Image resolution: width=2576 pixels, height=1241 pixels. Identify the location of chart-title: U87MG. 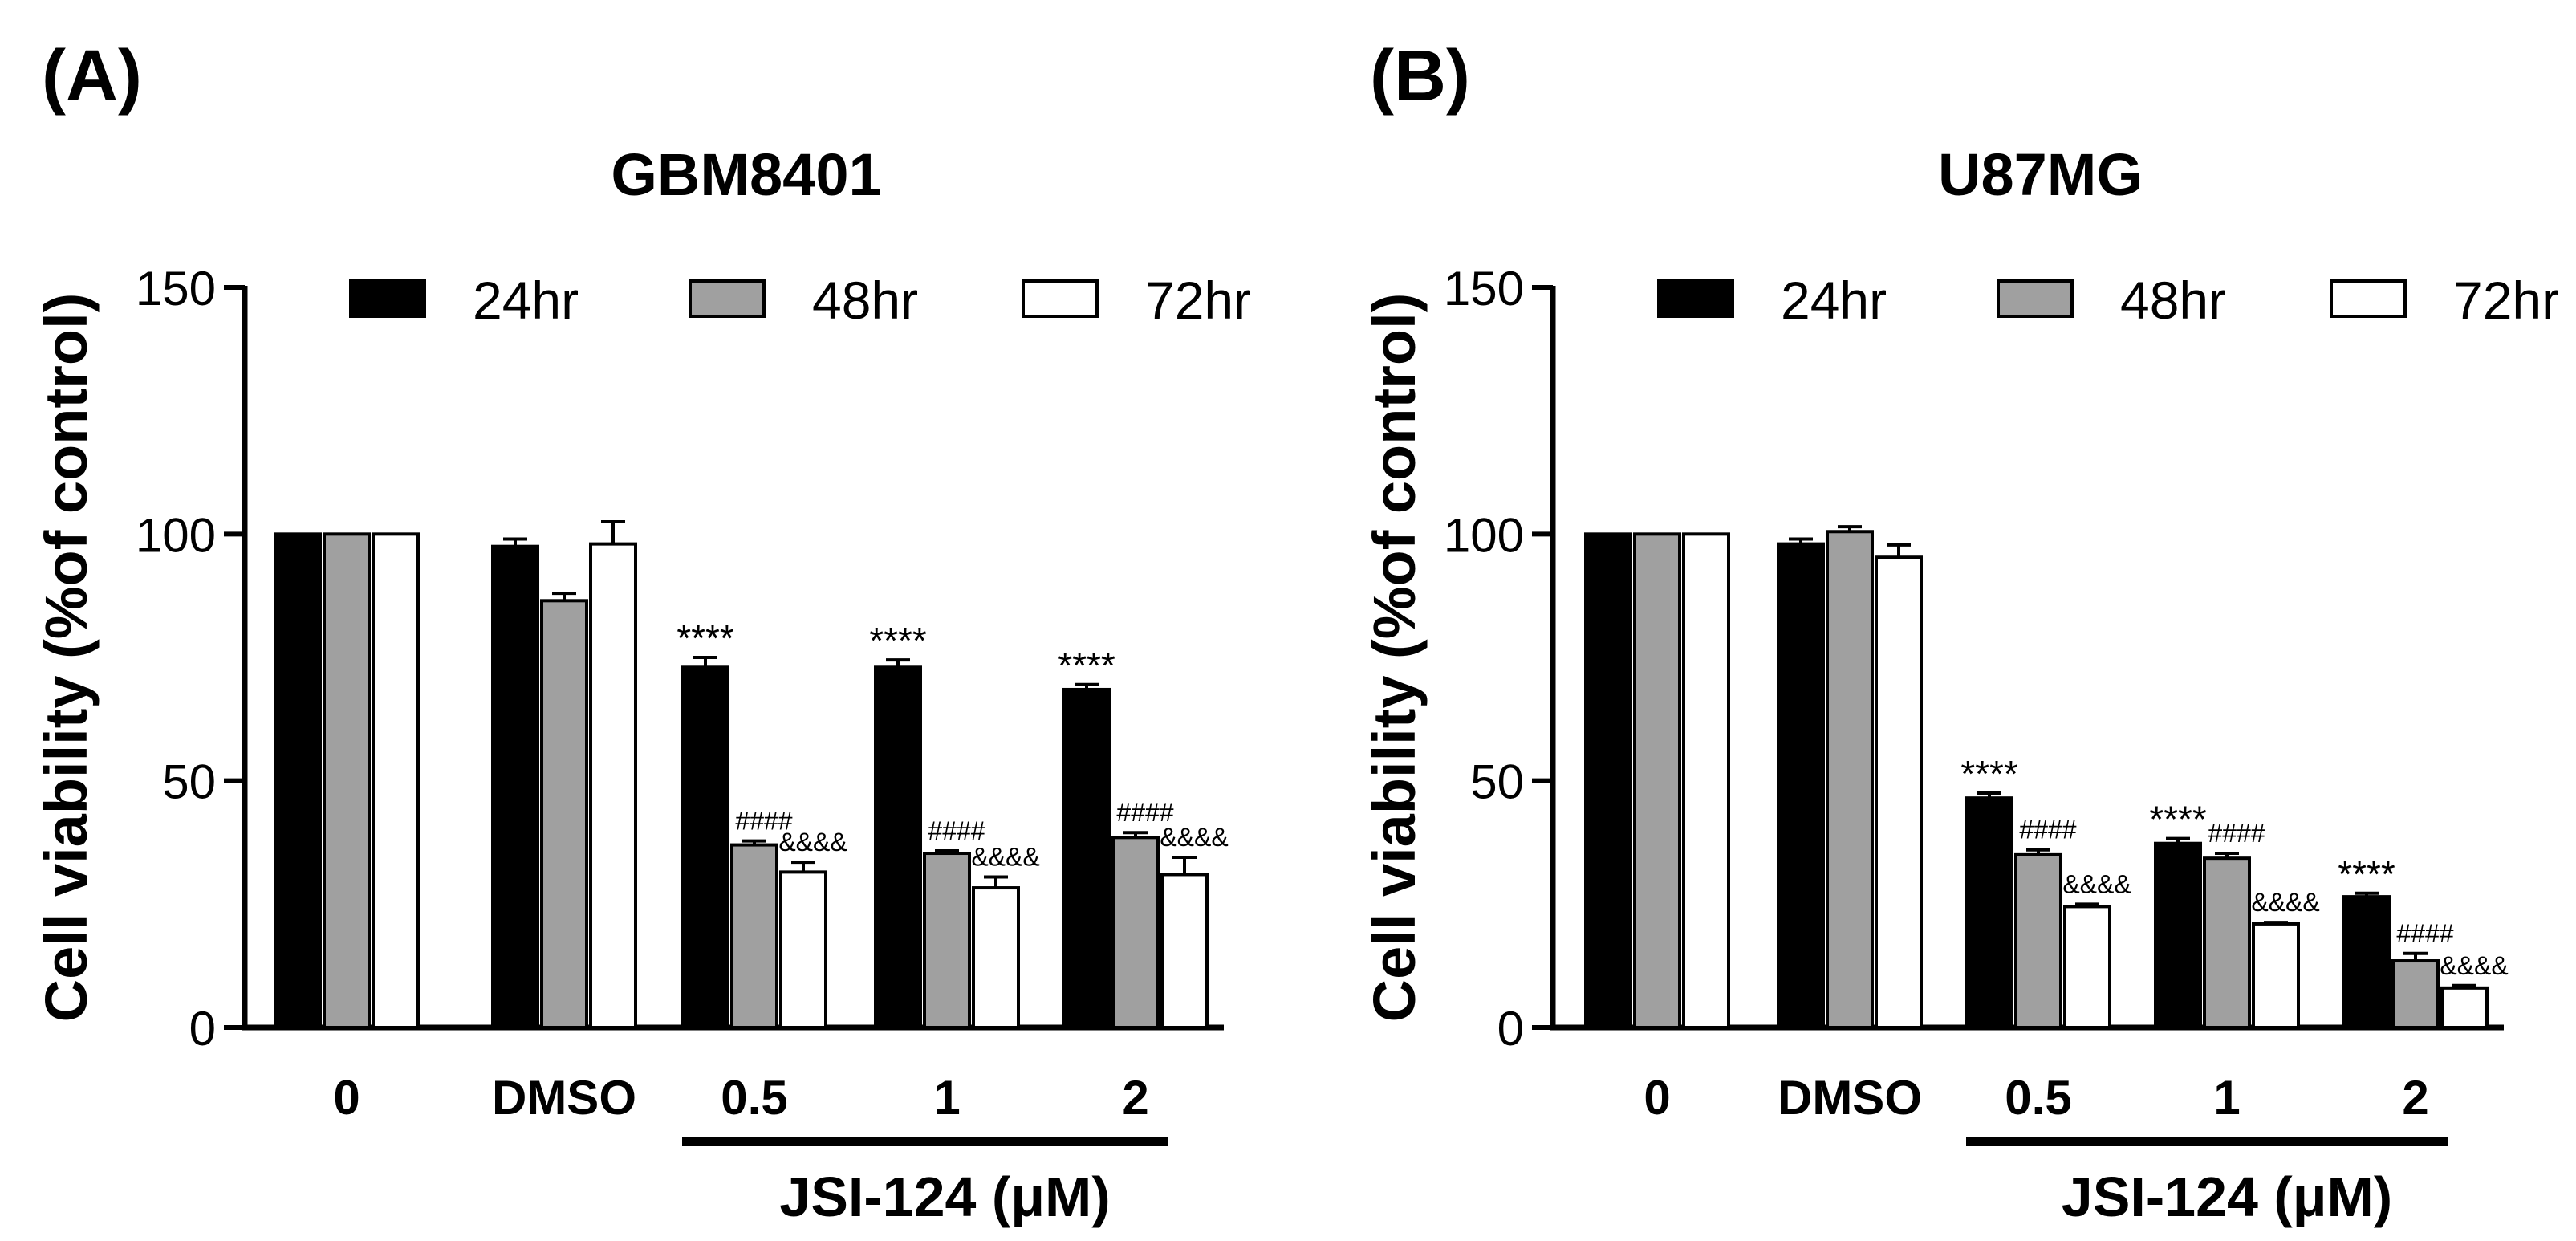
(2040, 175).